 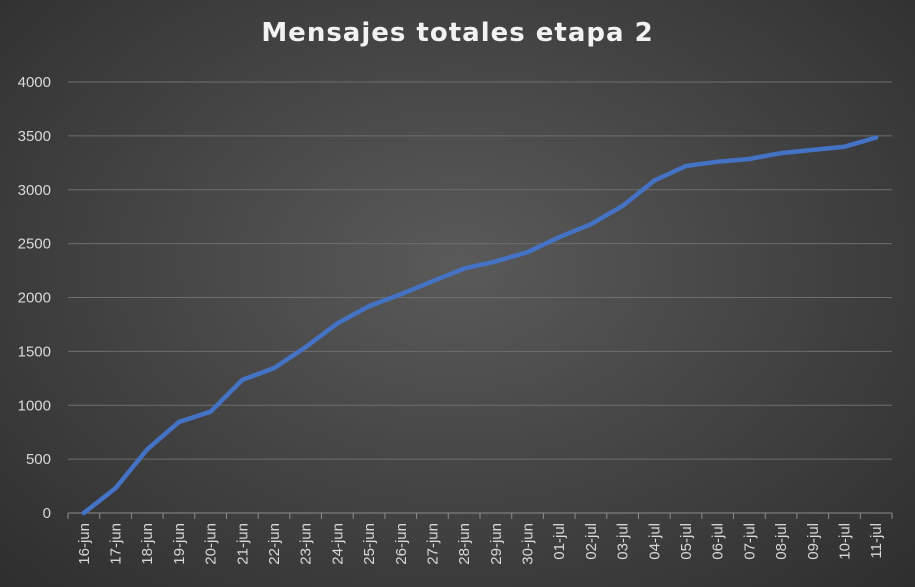 What do you see at coordinates (179, 544) in the screenshot?
I see `x-tick-label: 19-jun` at bounding box center [179, 544].